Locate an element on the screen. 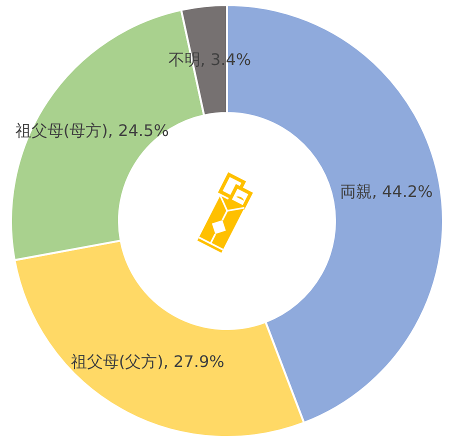 This screenshot has width=454, height=445. slice-label: 祖父母(父方), 27.9% is located at coordinates (147, 362).